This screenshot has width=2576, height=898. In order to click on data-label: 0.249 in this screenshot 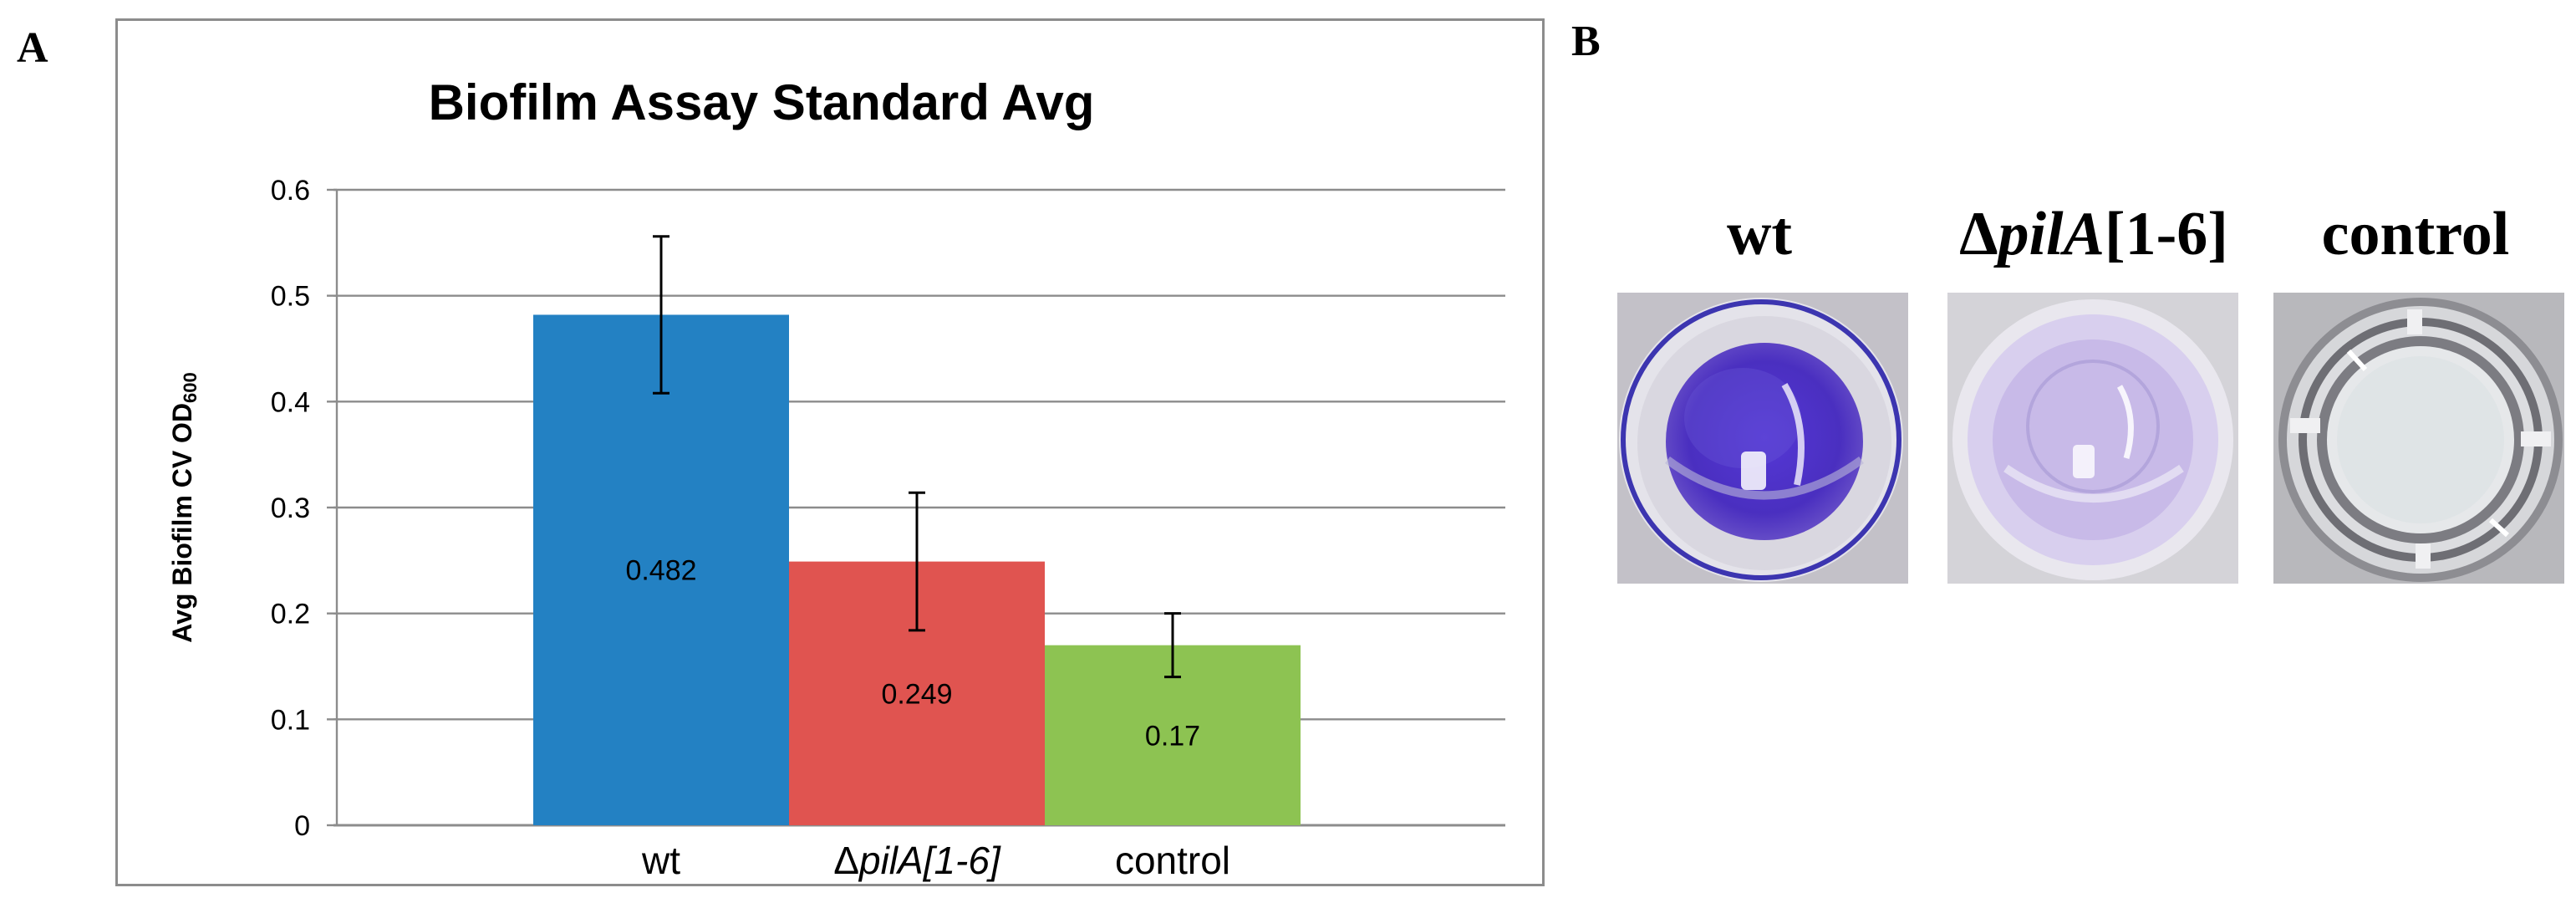, I will do `click(916, 694)`.